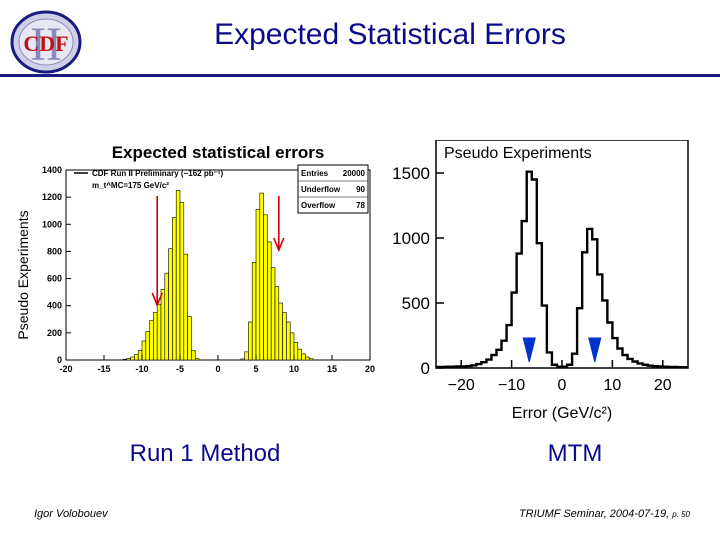  What do you see at coordinates (390, 34) in the screenshot?
I see `slide-title: Expected Statistical Errors` at bounding box center [390, 34].